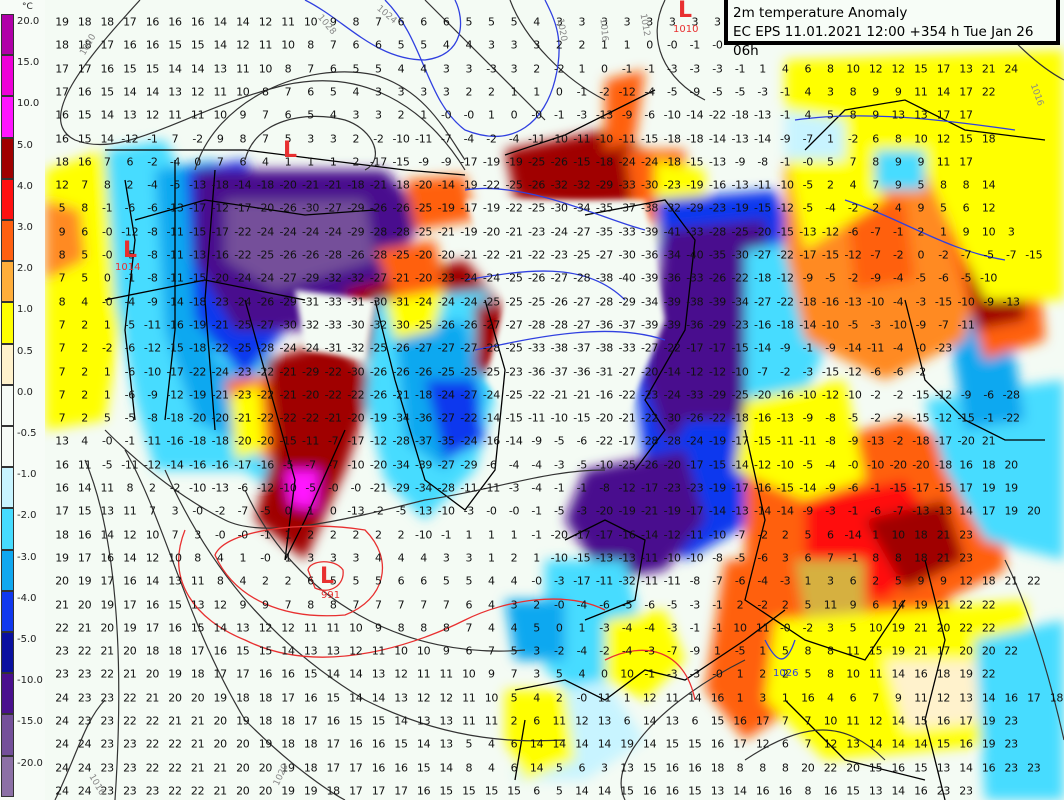 This screenshot has width=1064, height=800. I want to click on legend-swatch, so click(7, 570).